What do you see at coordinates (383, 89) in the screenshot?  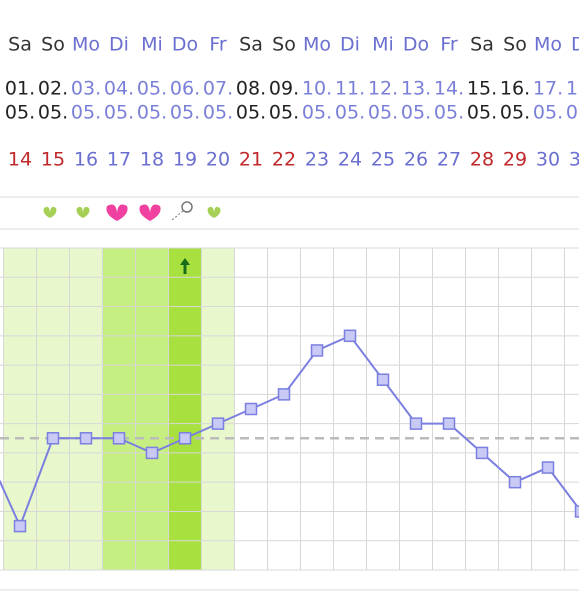 I see `date-day: 12.` at bounding box center [383, 89].